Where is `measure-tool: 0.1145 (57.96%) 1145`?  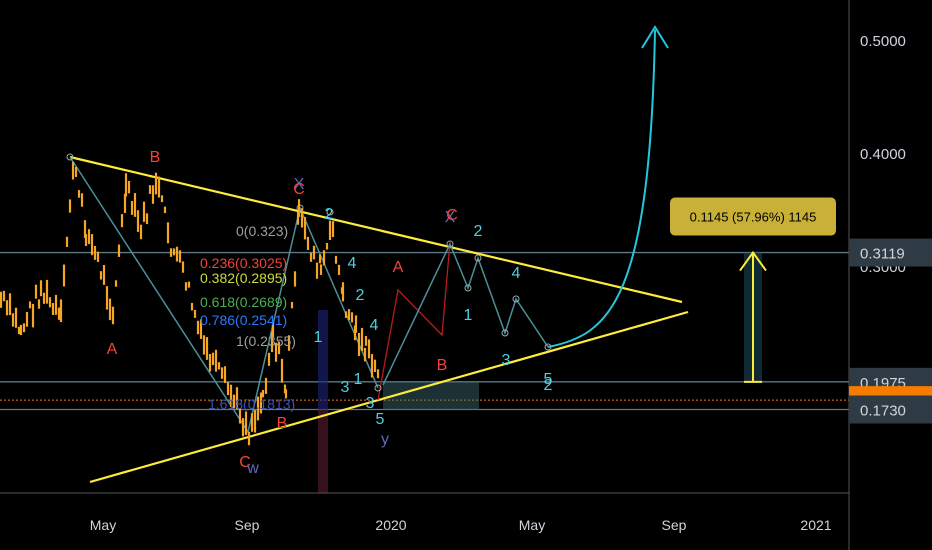 measure-tool: 0.1145 (57.96%) 1145 is located at coordinates (753, 290).